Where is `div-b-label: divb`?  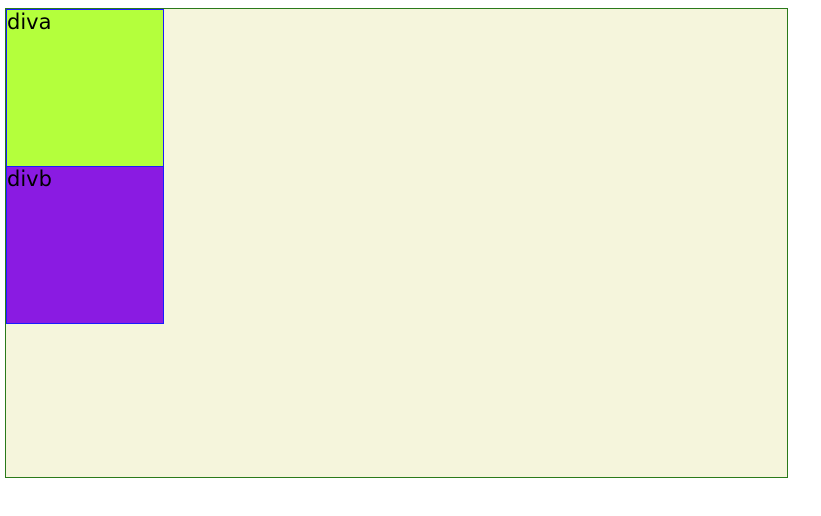 div-b-label: divb is located at coordinates (29, 179).